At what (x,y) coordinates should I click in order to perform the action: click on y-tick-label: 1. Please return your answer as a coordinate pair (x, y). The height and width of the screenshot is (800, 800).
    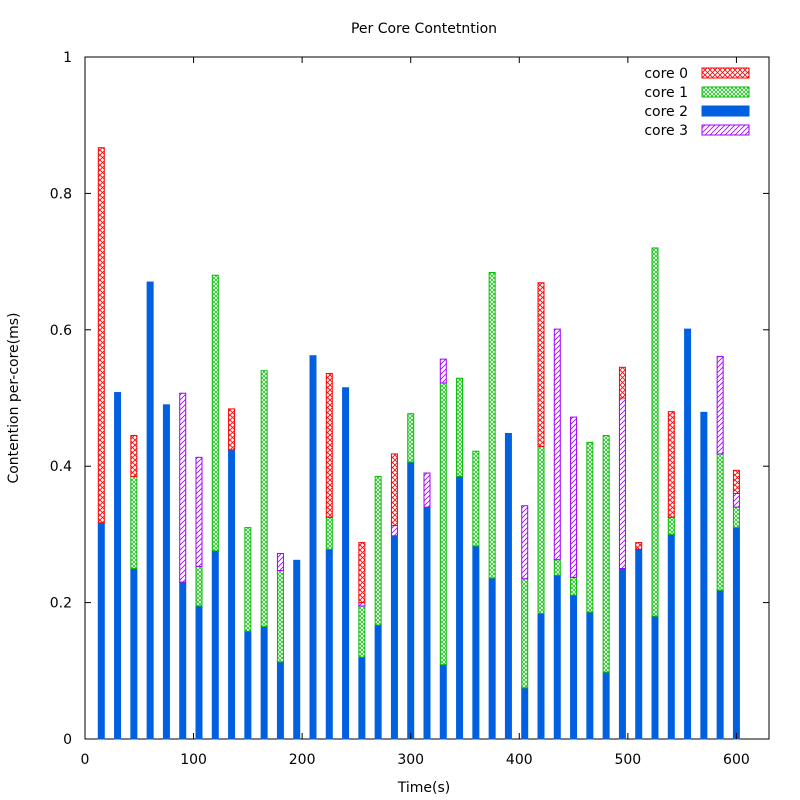
    Looking at the image, I should click on (67, 58).